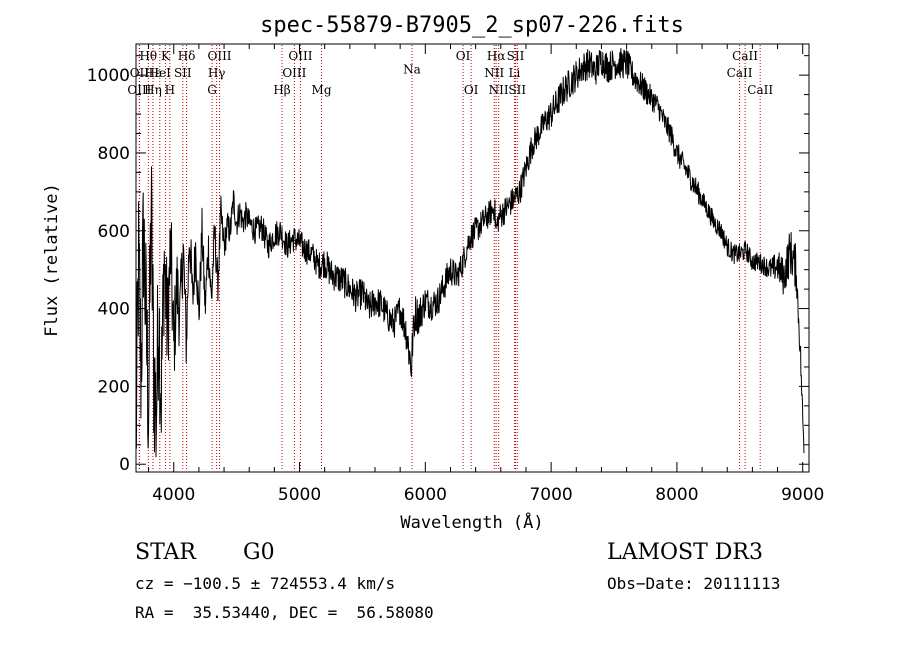 The image size is (900, 649). Describe the element at coordinates (165, 552) in the screenshot. I see `object-class: STAR` at that location.